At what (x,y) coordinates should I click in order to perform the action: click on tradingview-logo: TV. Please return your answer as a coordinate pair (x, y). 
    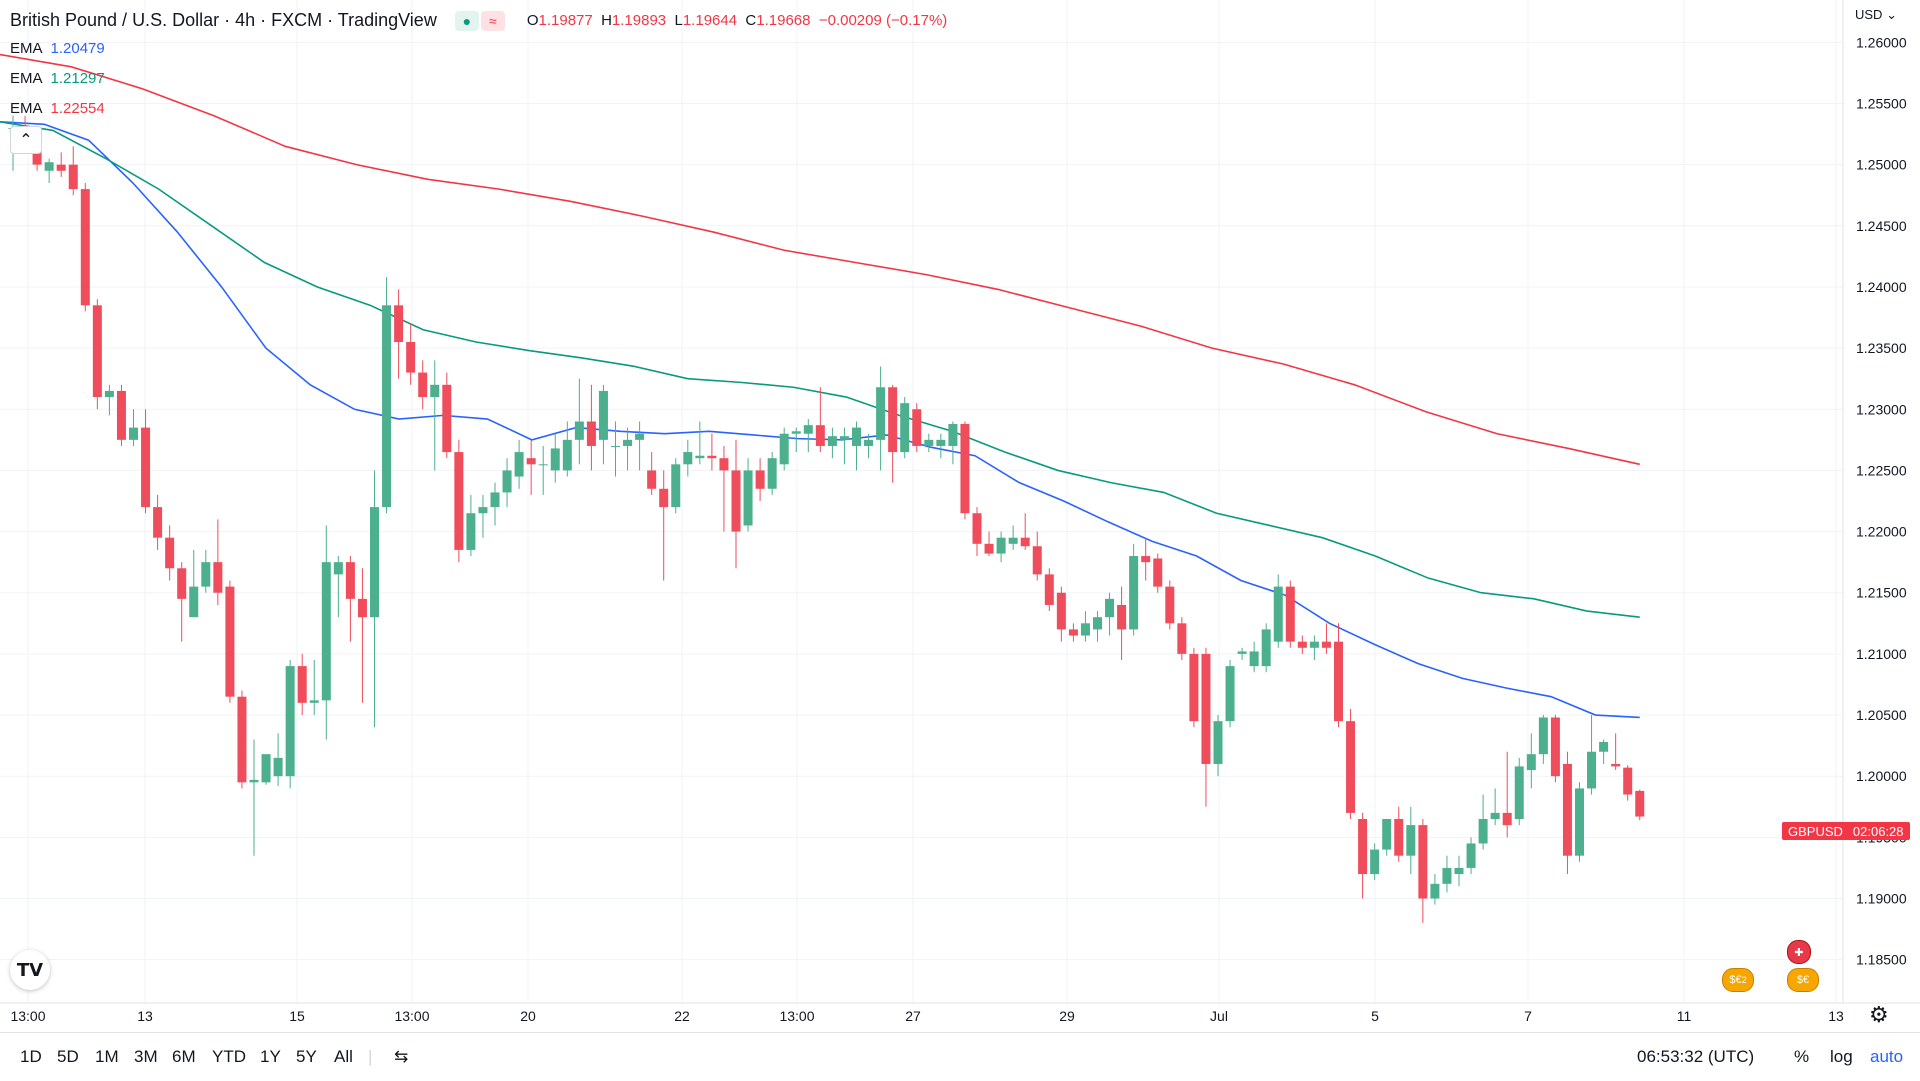
    Looking at the image, I should click on (30, 970).